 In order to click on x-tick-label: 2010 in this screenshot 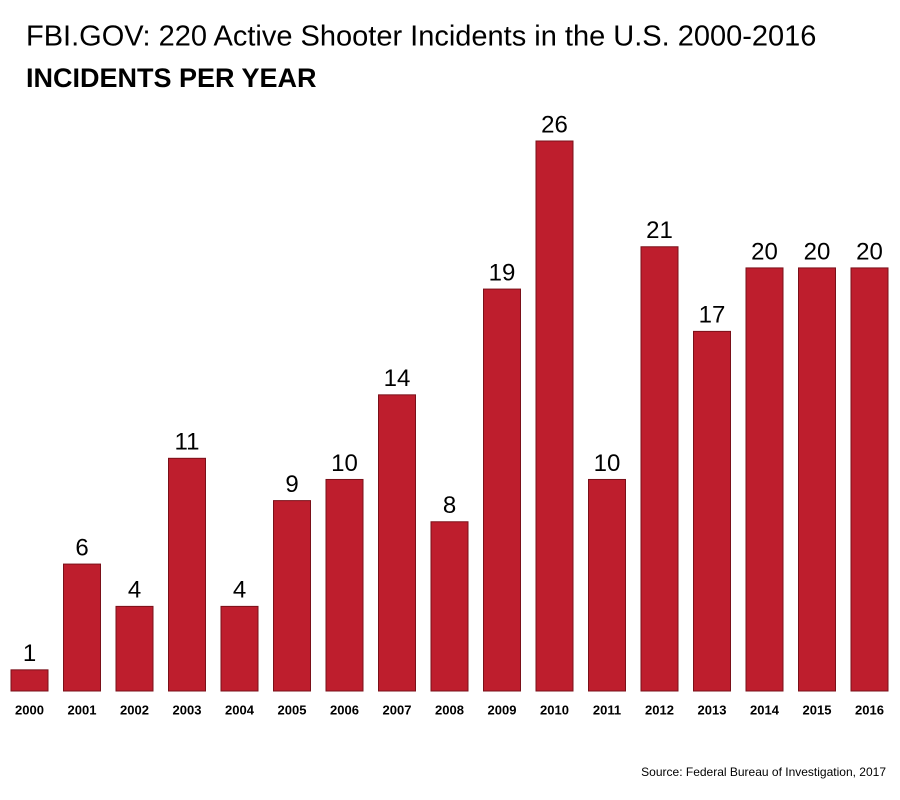, I will do `click(554, 709)`.